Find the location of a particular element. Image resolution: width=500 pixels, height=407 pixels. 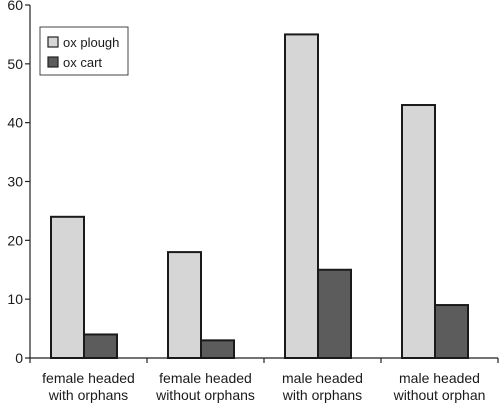

y-tick-label: 60 is located at coordinates (15, 6).